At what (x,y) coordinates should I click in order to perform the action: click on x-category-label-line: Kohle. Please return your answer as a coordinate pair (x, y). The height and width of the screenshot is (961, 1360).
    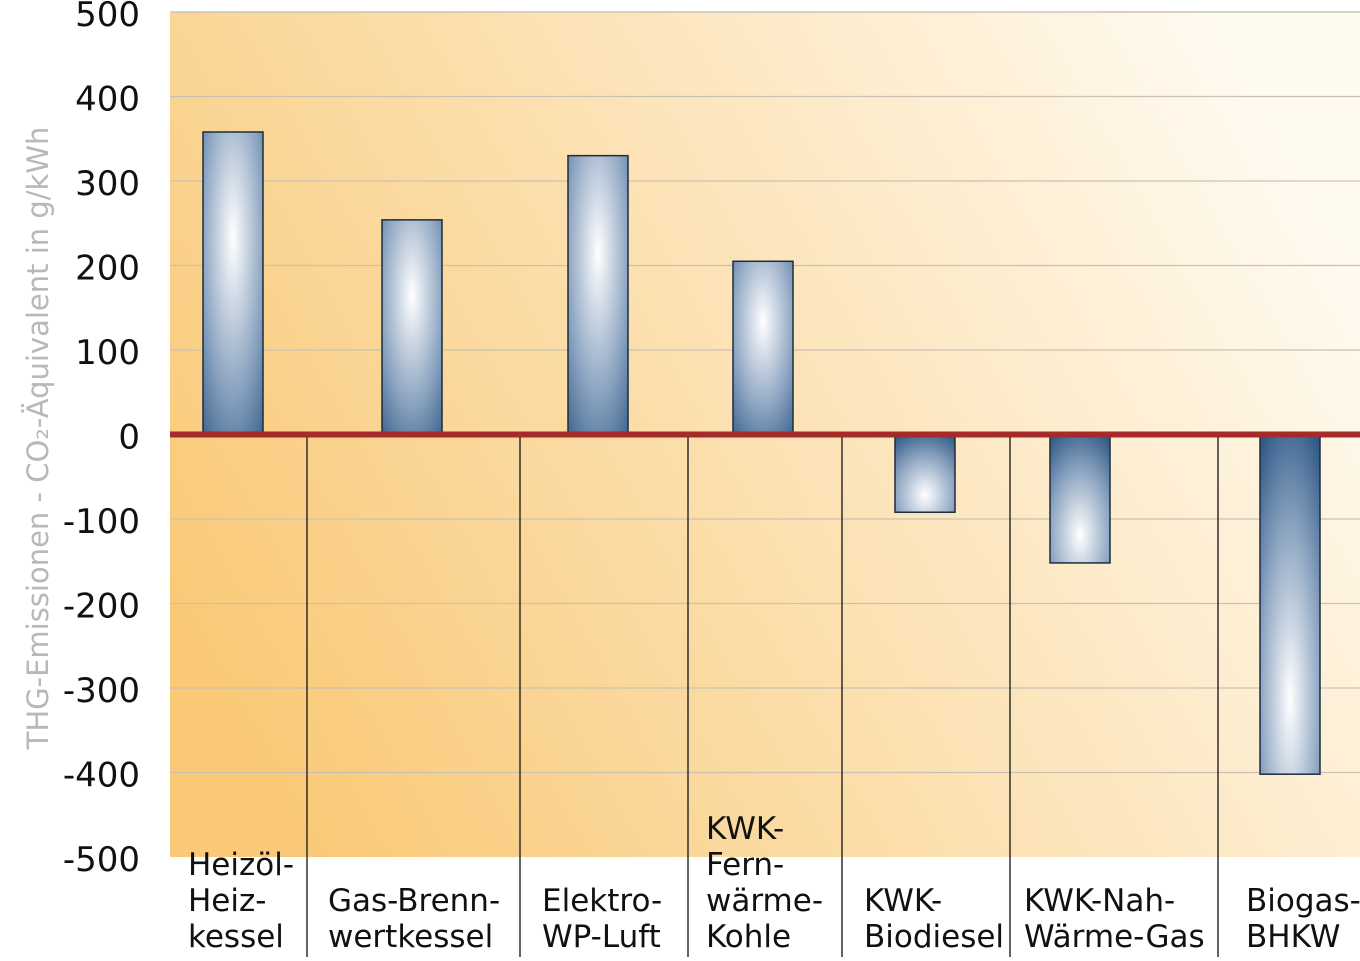
    Looking at the image, I should click on (748, 937).